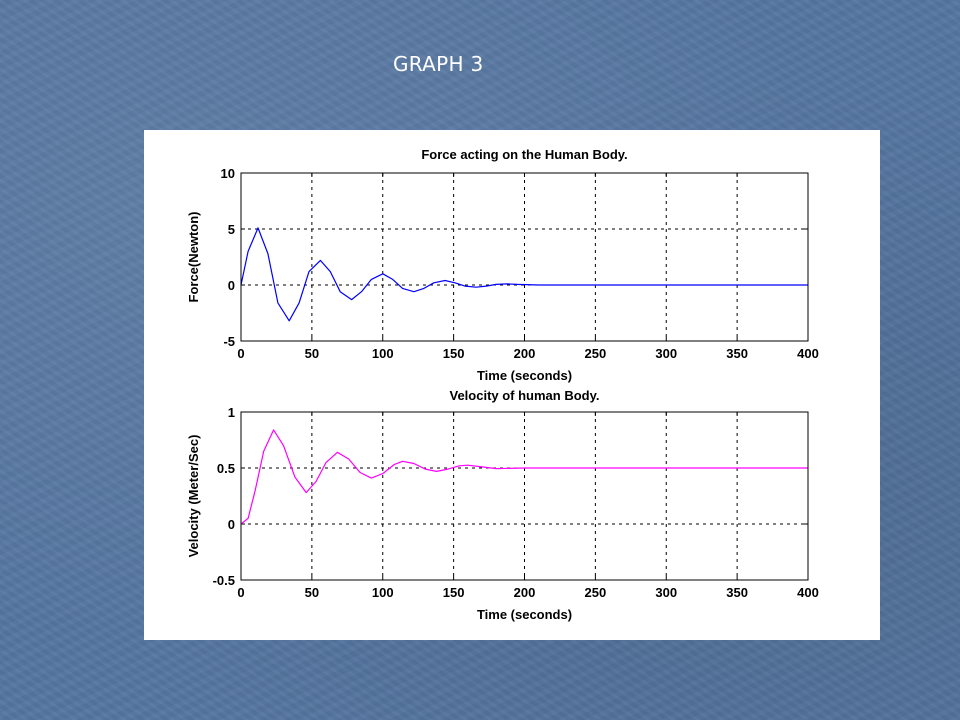  Describe the element at coordinates (193, 257) in the screenshot. I see `chart1-ylabel: Force(Newton)` at that location.